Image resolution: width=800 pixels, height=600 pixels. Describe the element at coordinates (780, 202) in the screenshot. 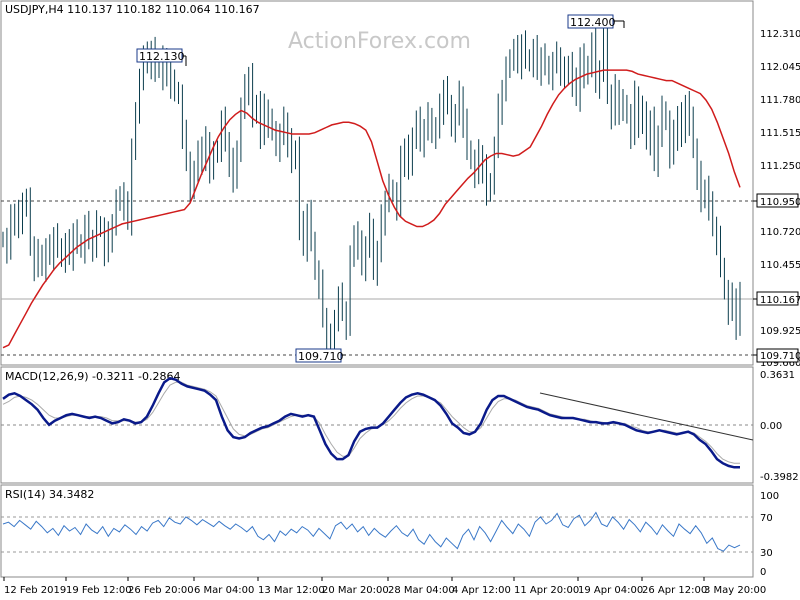

I see `resistance-tag-label: 110.950` at that location.